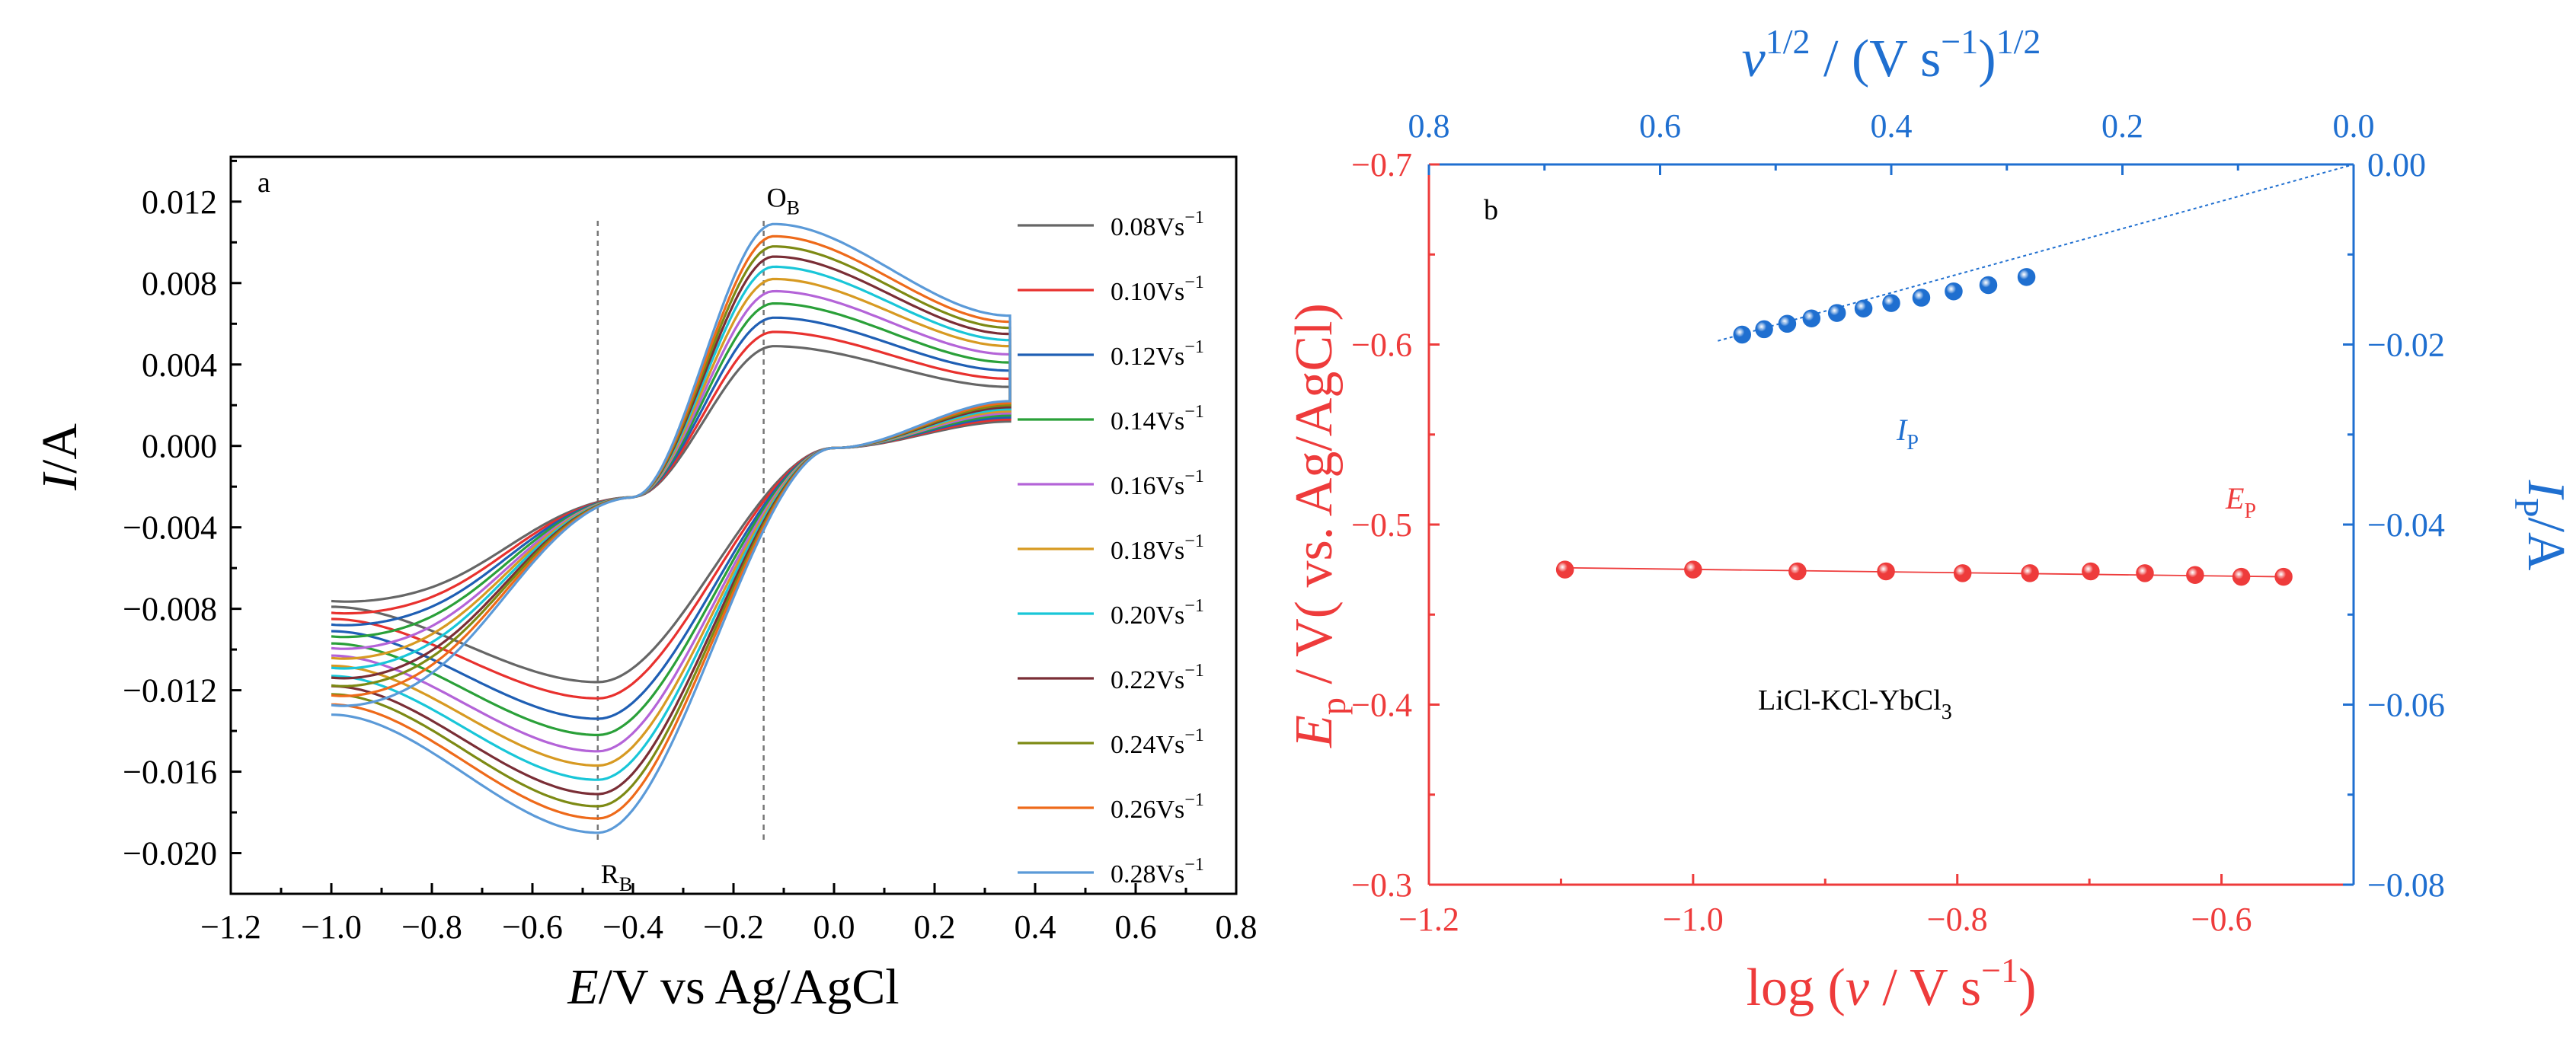 The width and height of the screenshot is (2576, 1040). Describe the element at coordinates (1381, 525) in the screenshot. I see `left-tick-label: −0.5` at that location.